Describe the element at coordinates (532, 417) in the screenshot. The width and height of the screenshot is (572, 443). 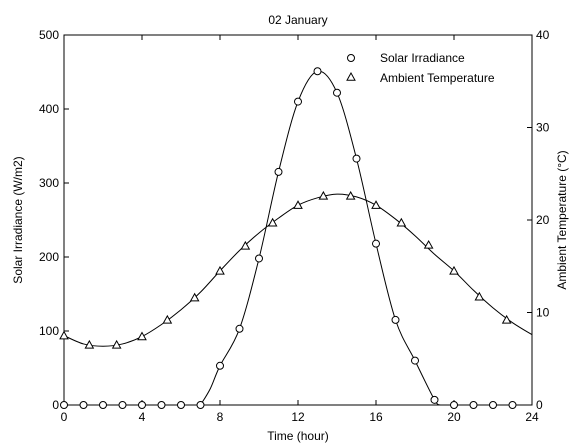
I see `x-tick-label: 24` at that location.